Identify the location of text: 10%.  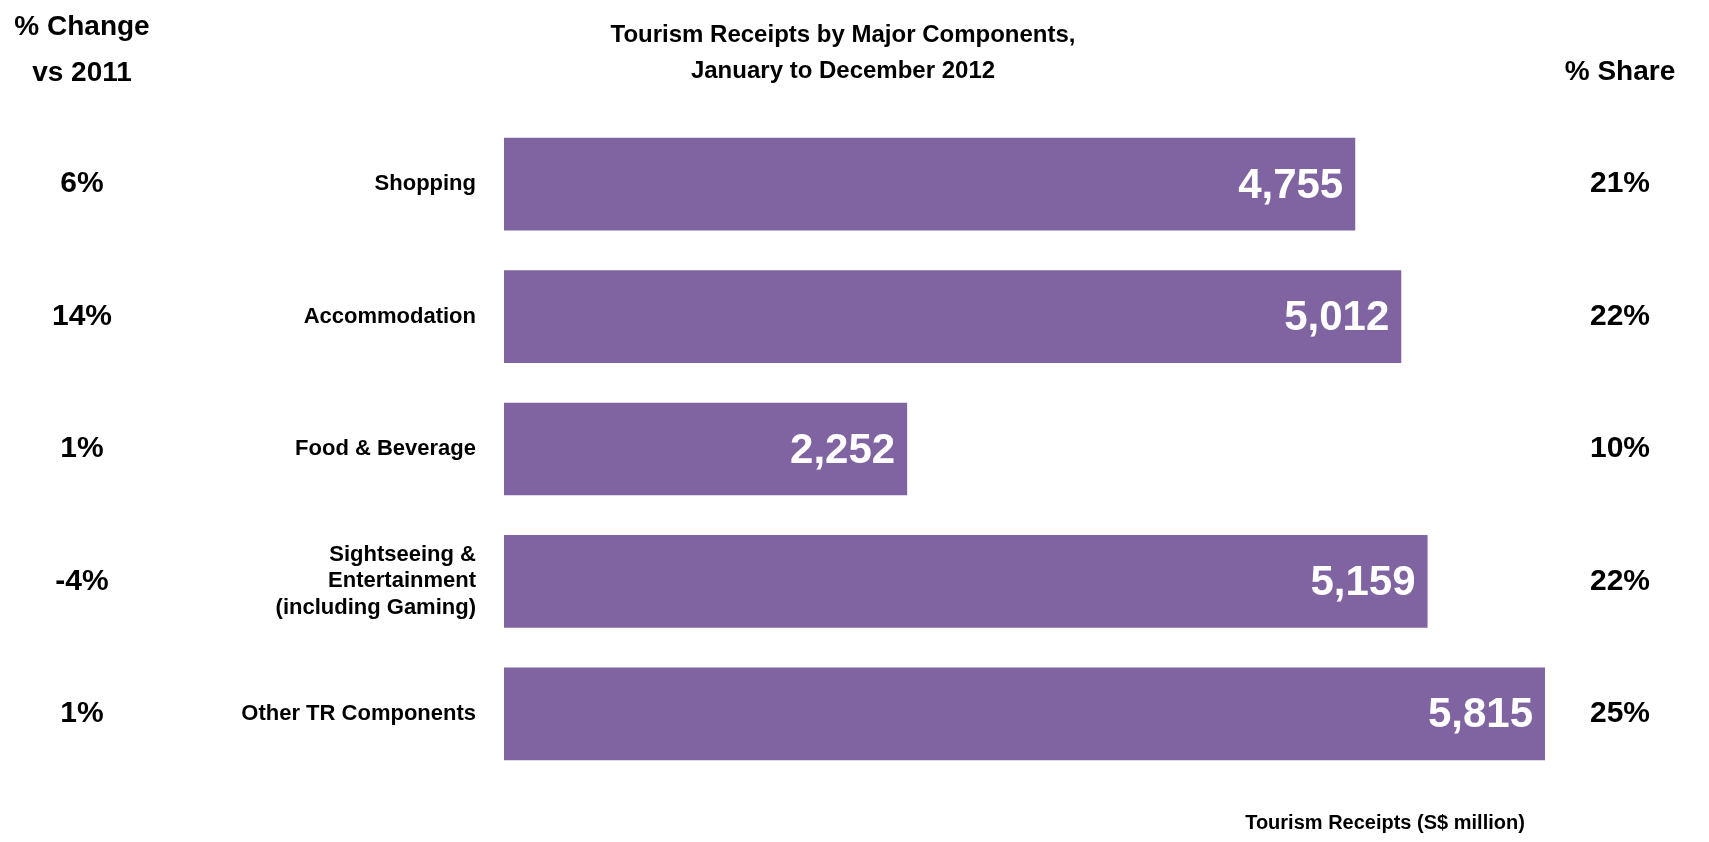
(1620, 447).